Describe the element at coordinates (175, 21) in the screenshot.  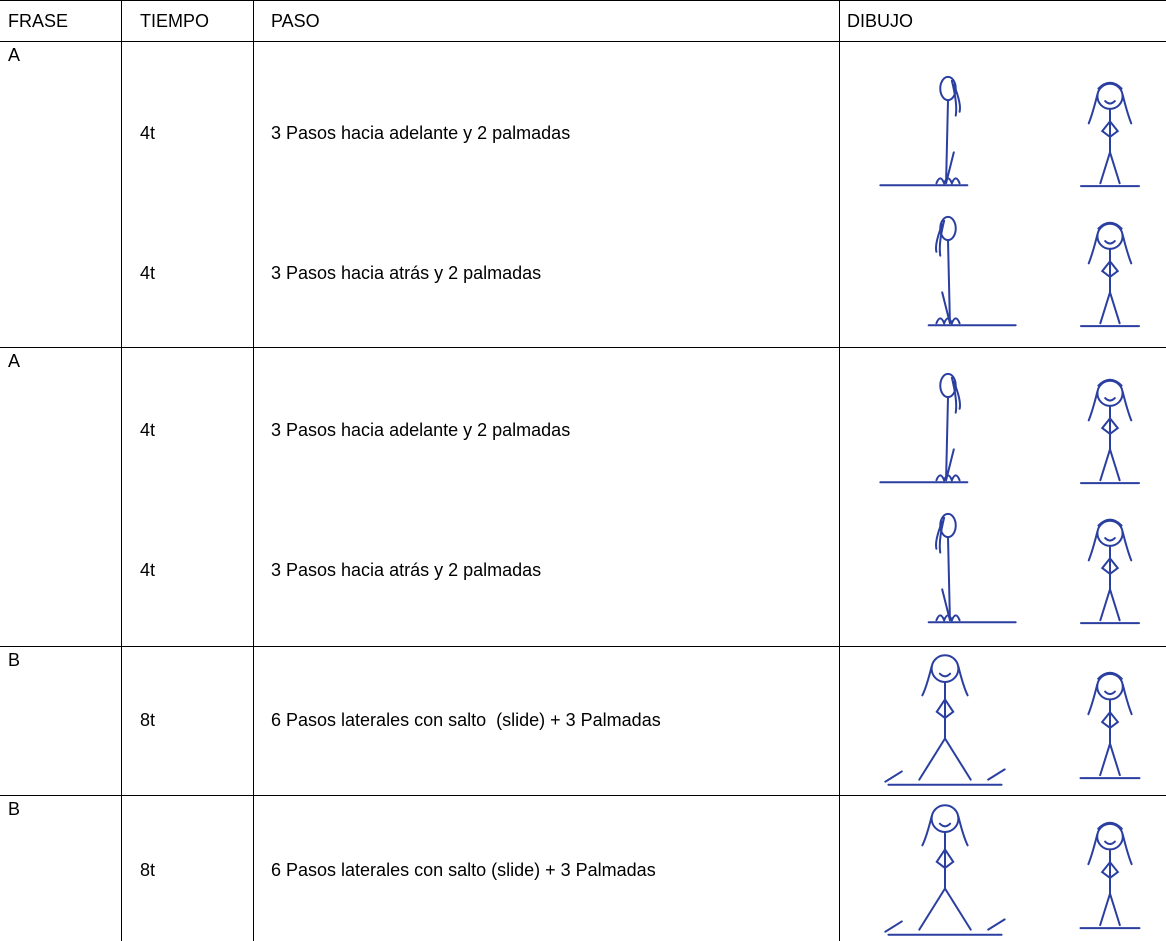
I see `header-cell: TIEMPO` at that location.